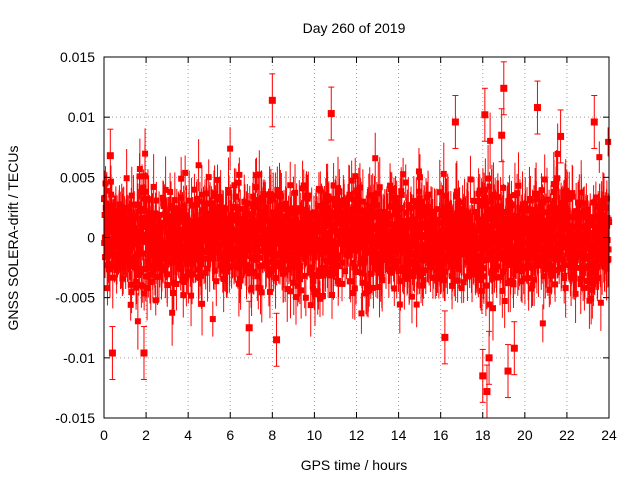 This screenshot has width=640, height=480. I want to click on y-tick-label: -0.01, so click(79, 358).